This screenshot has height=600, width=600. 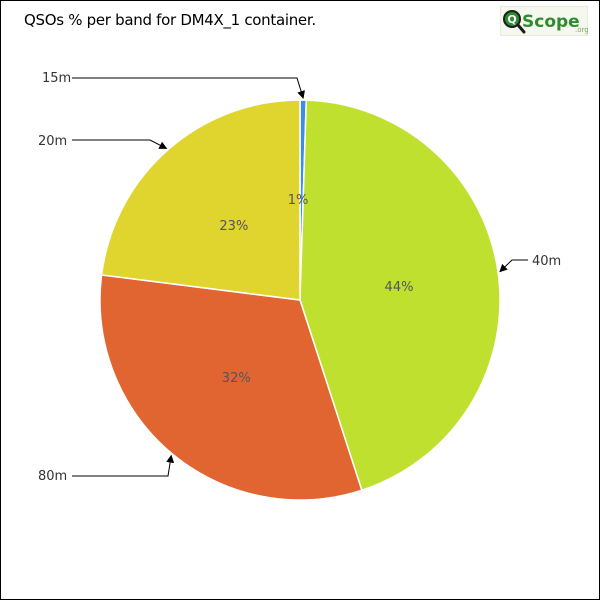 I want to click on pct-label-20m: 23%, so click(x=233, y=226).